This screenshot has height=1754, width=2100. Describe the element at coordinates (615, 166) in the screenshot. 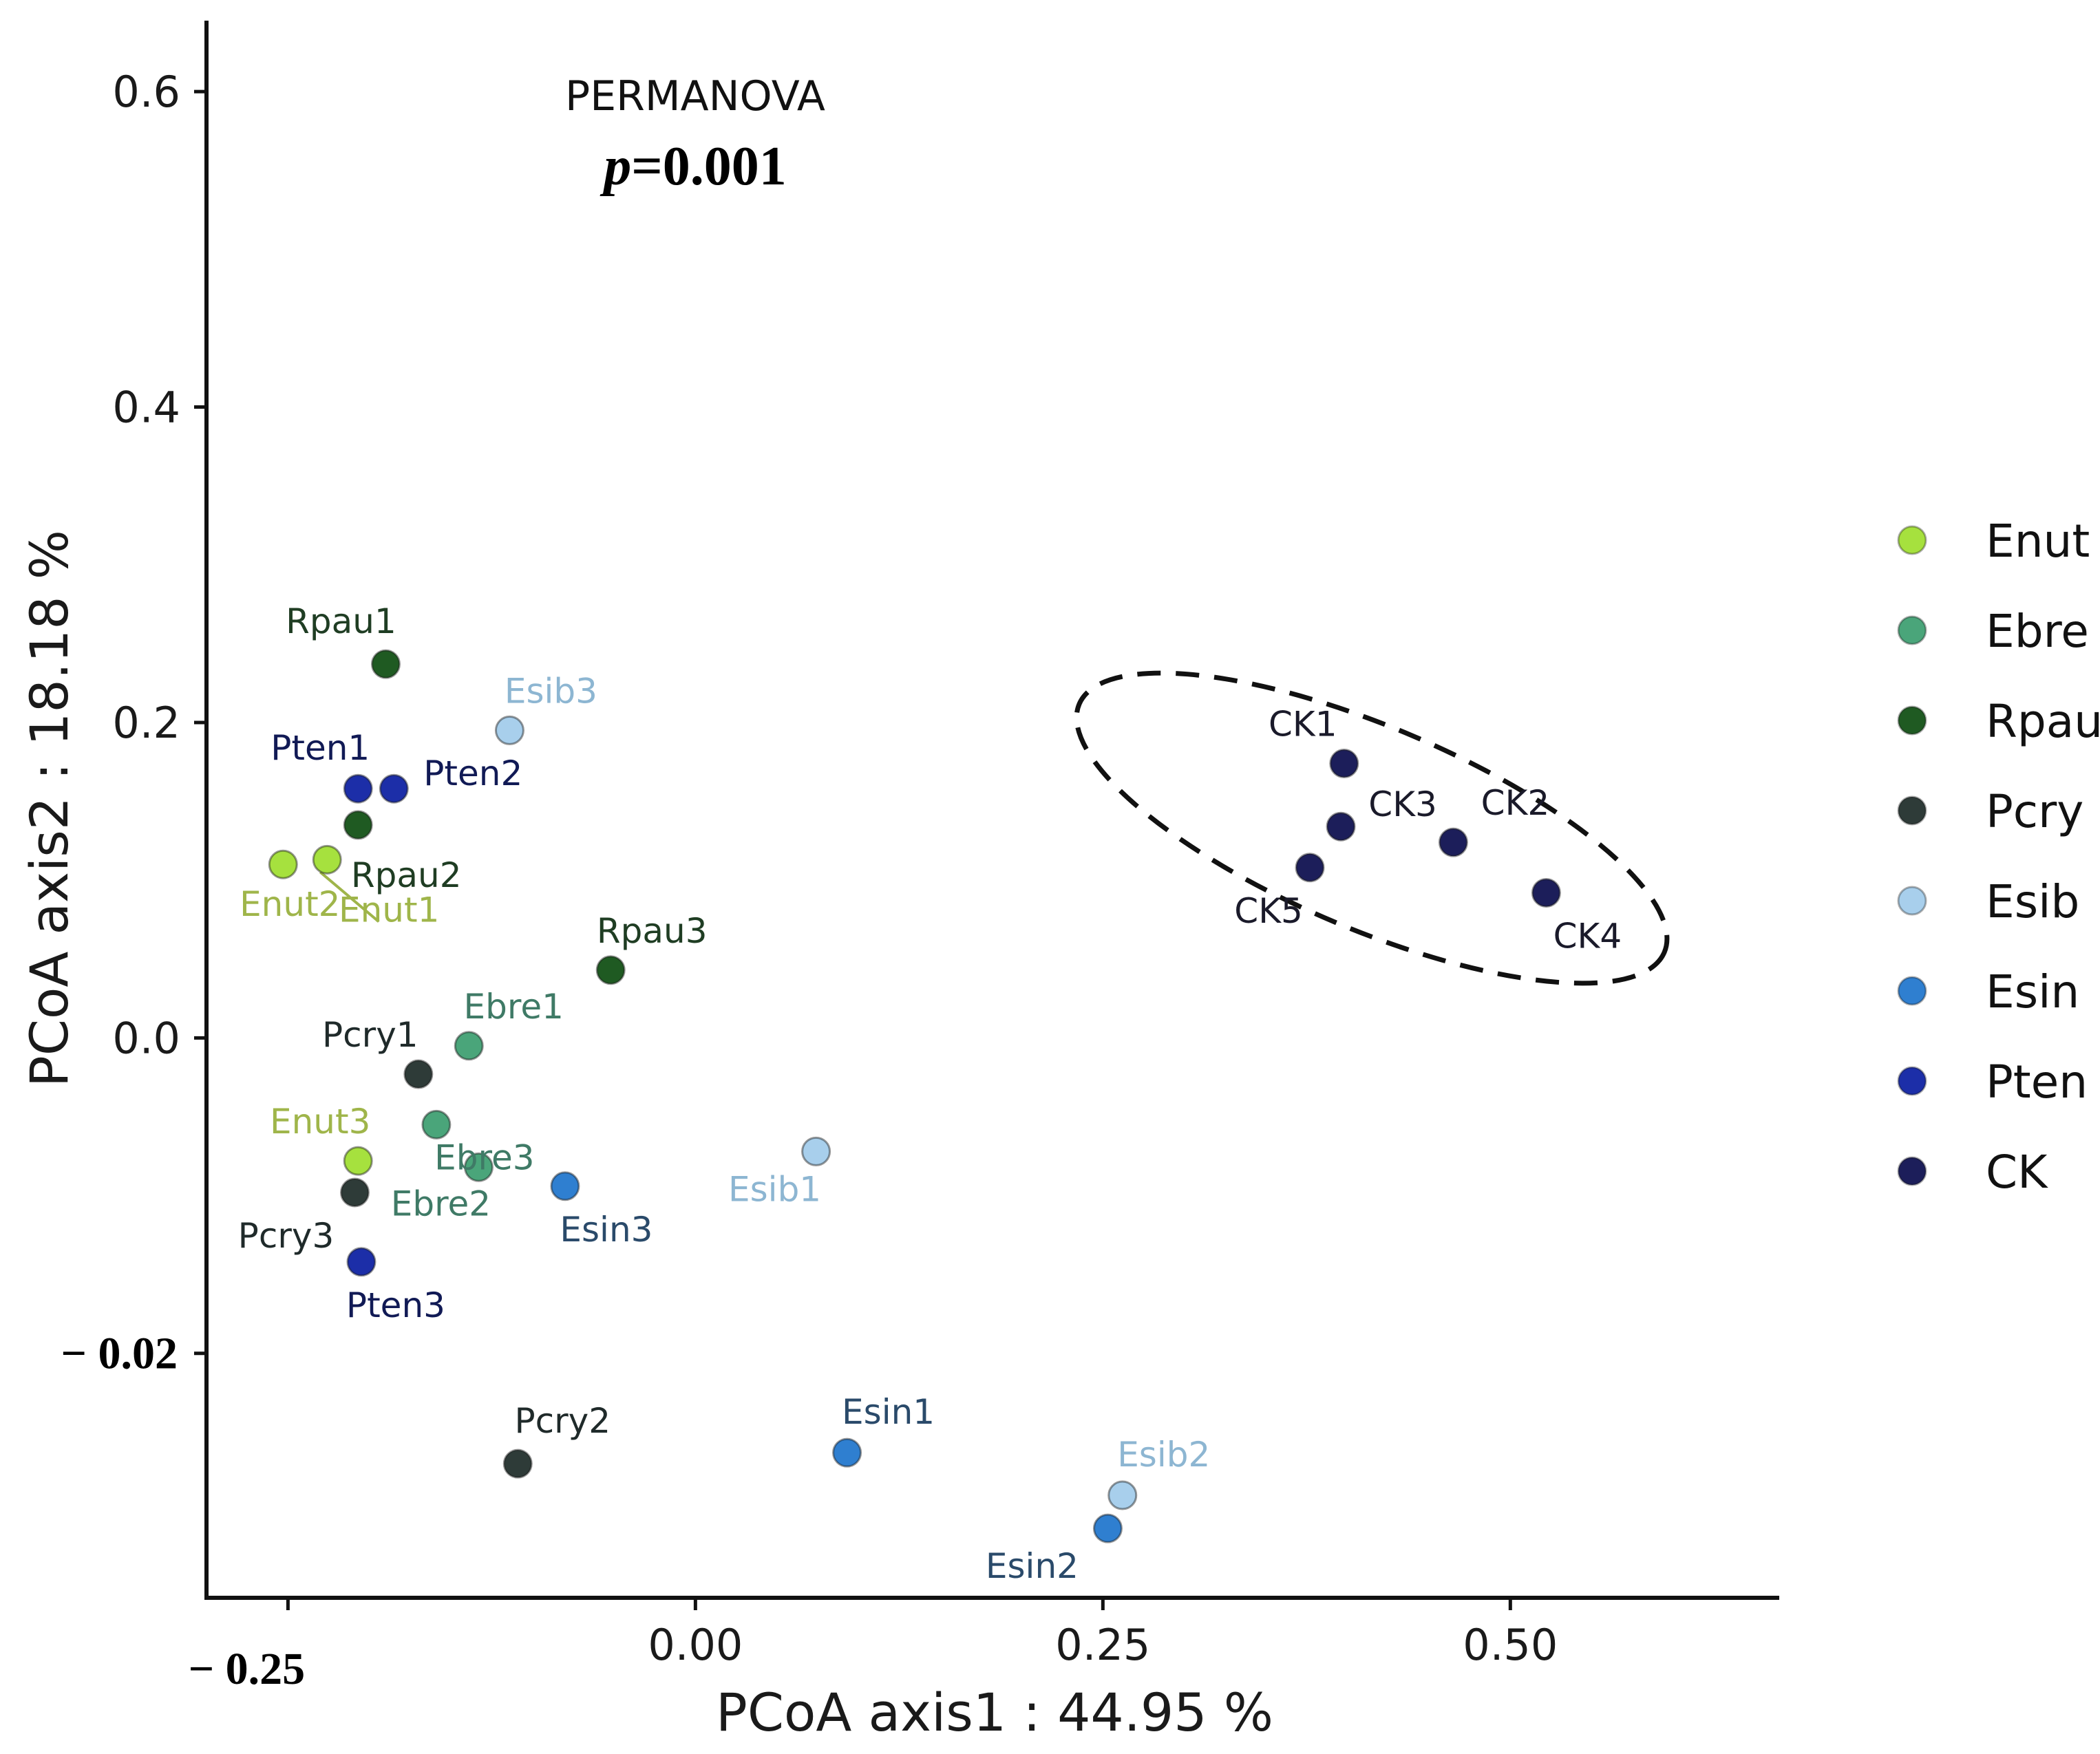

I see `p-symbol: p` at that location.